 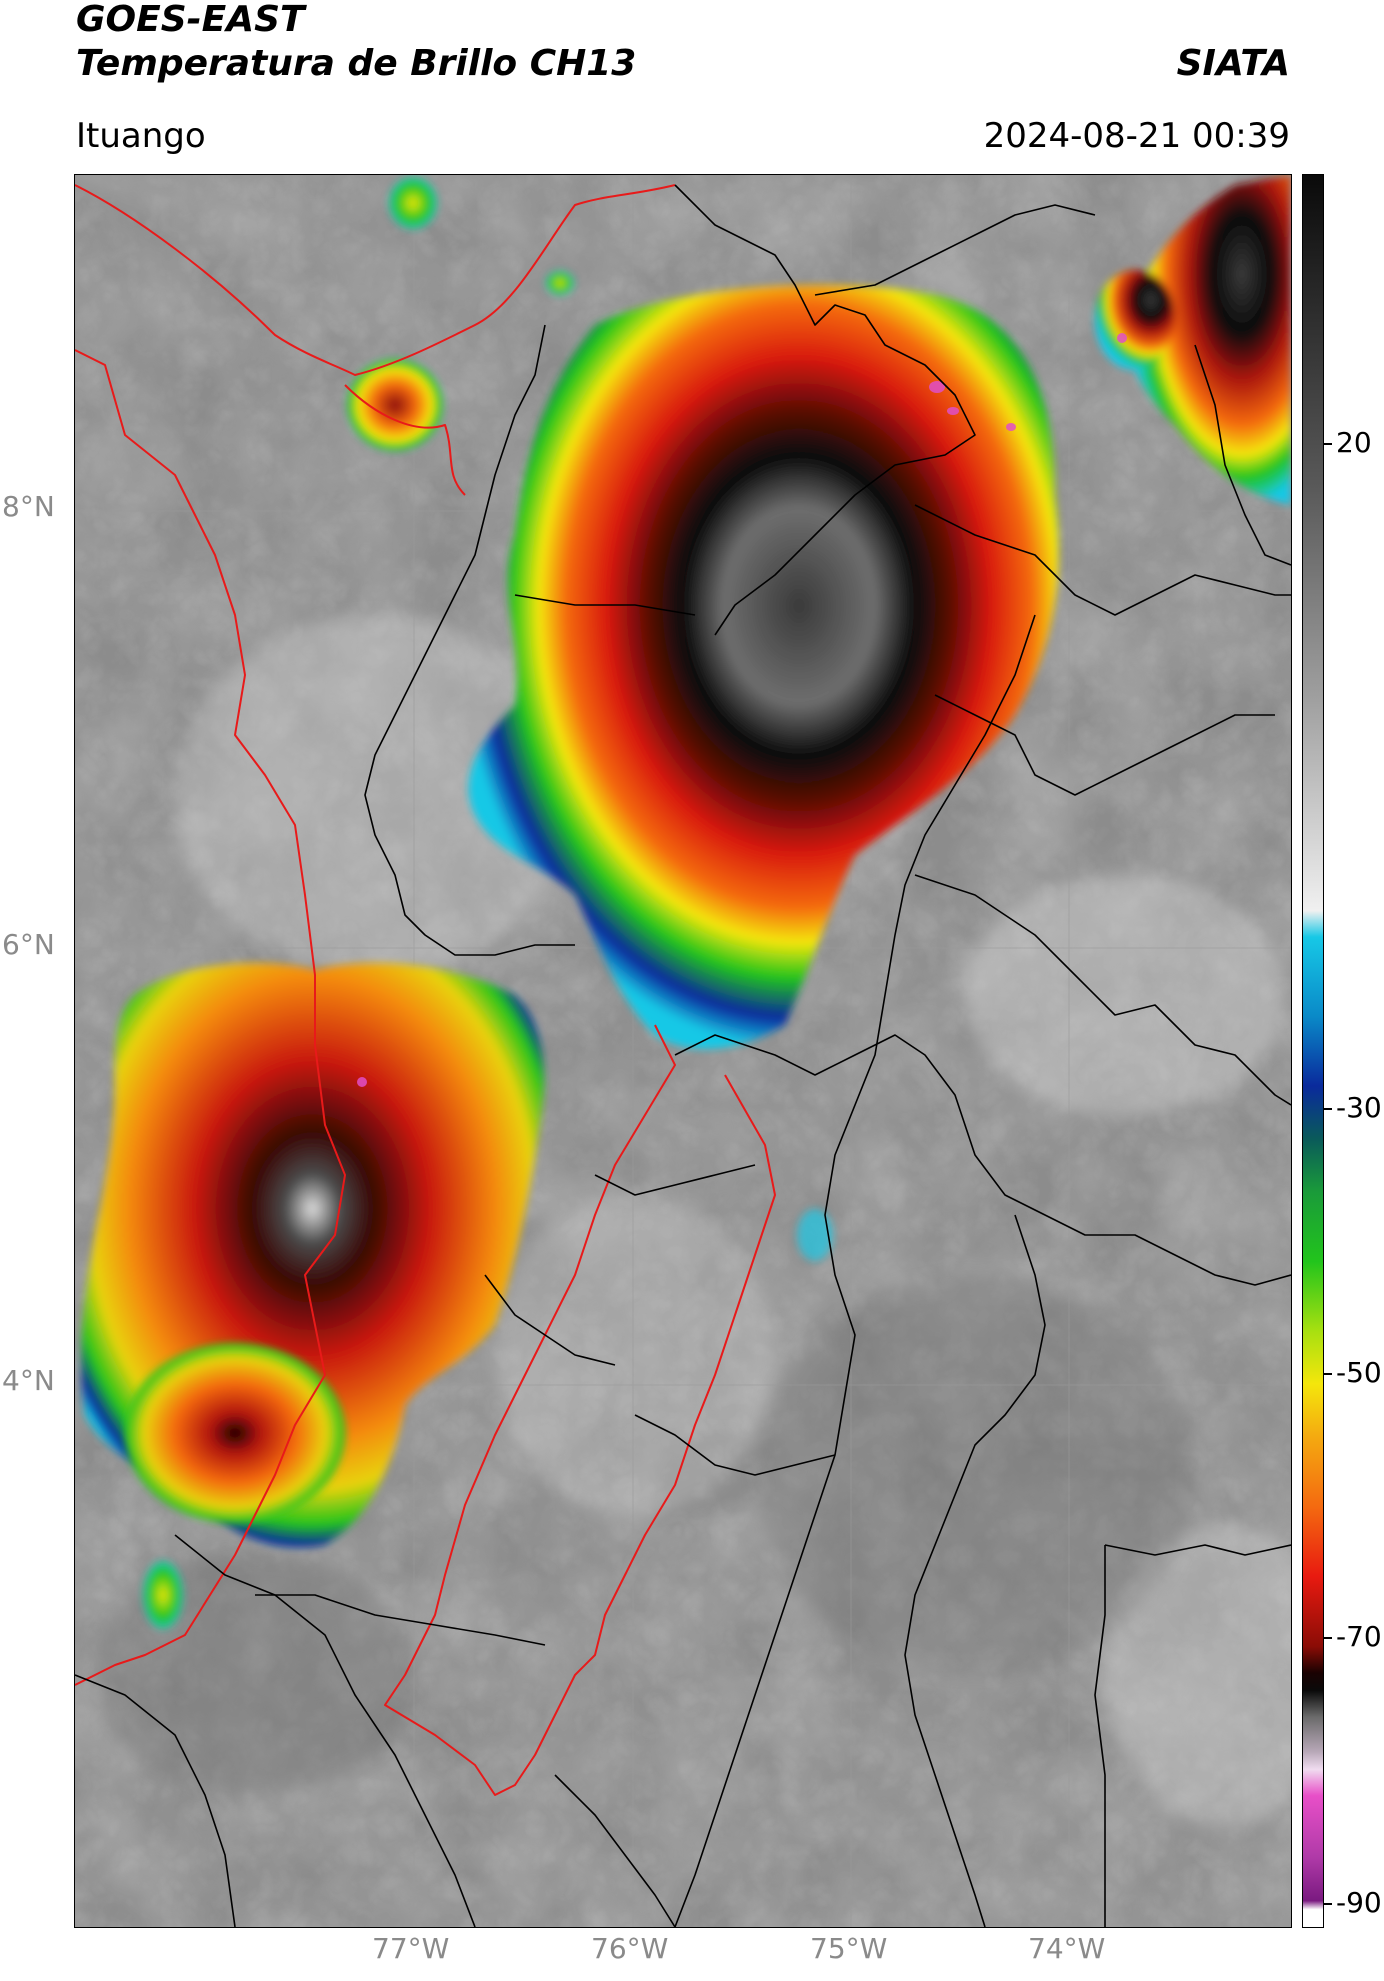 What do you see at coordinates (1193, 340) in the screenshot?
I see `storm-northeast` at bounding box center [1193, 340].